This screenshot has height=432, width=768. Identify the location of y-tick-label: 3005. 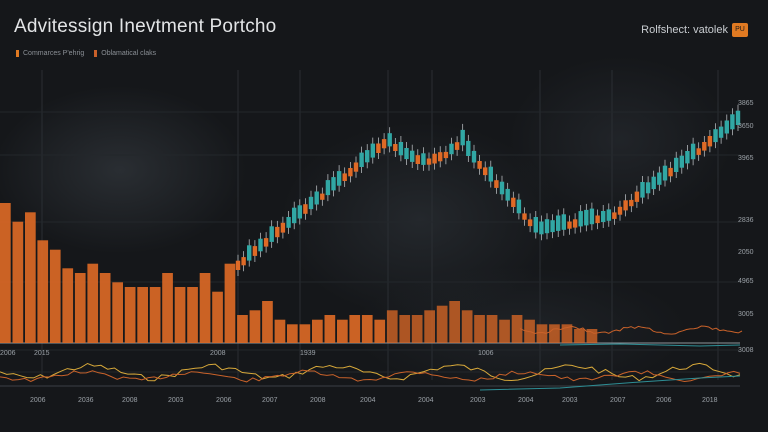
(746, 314).